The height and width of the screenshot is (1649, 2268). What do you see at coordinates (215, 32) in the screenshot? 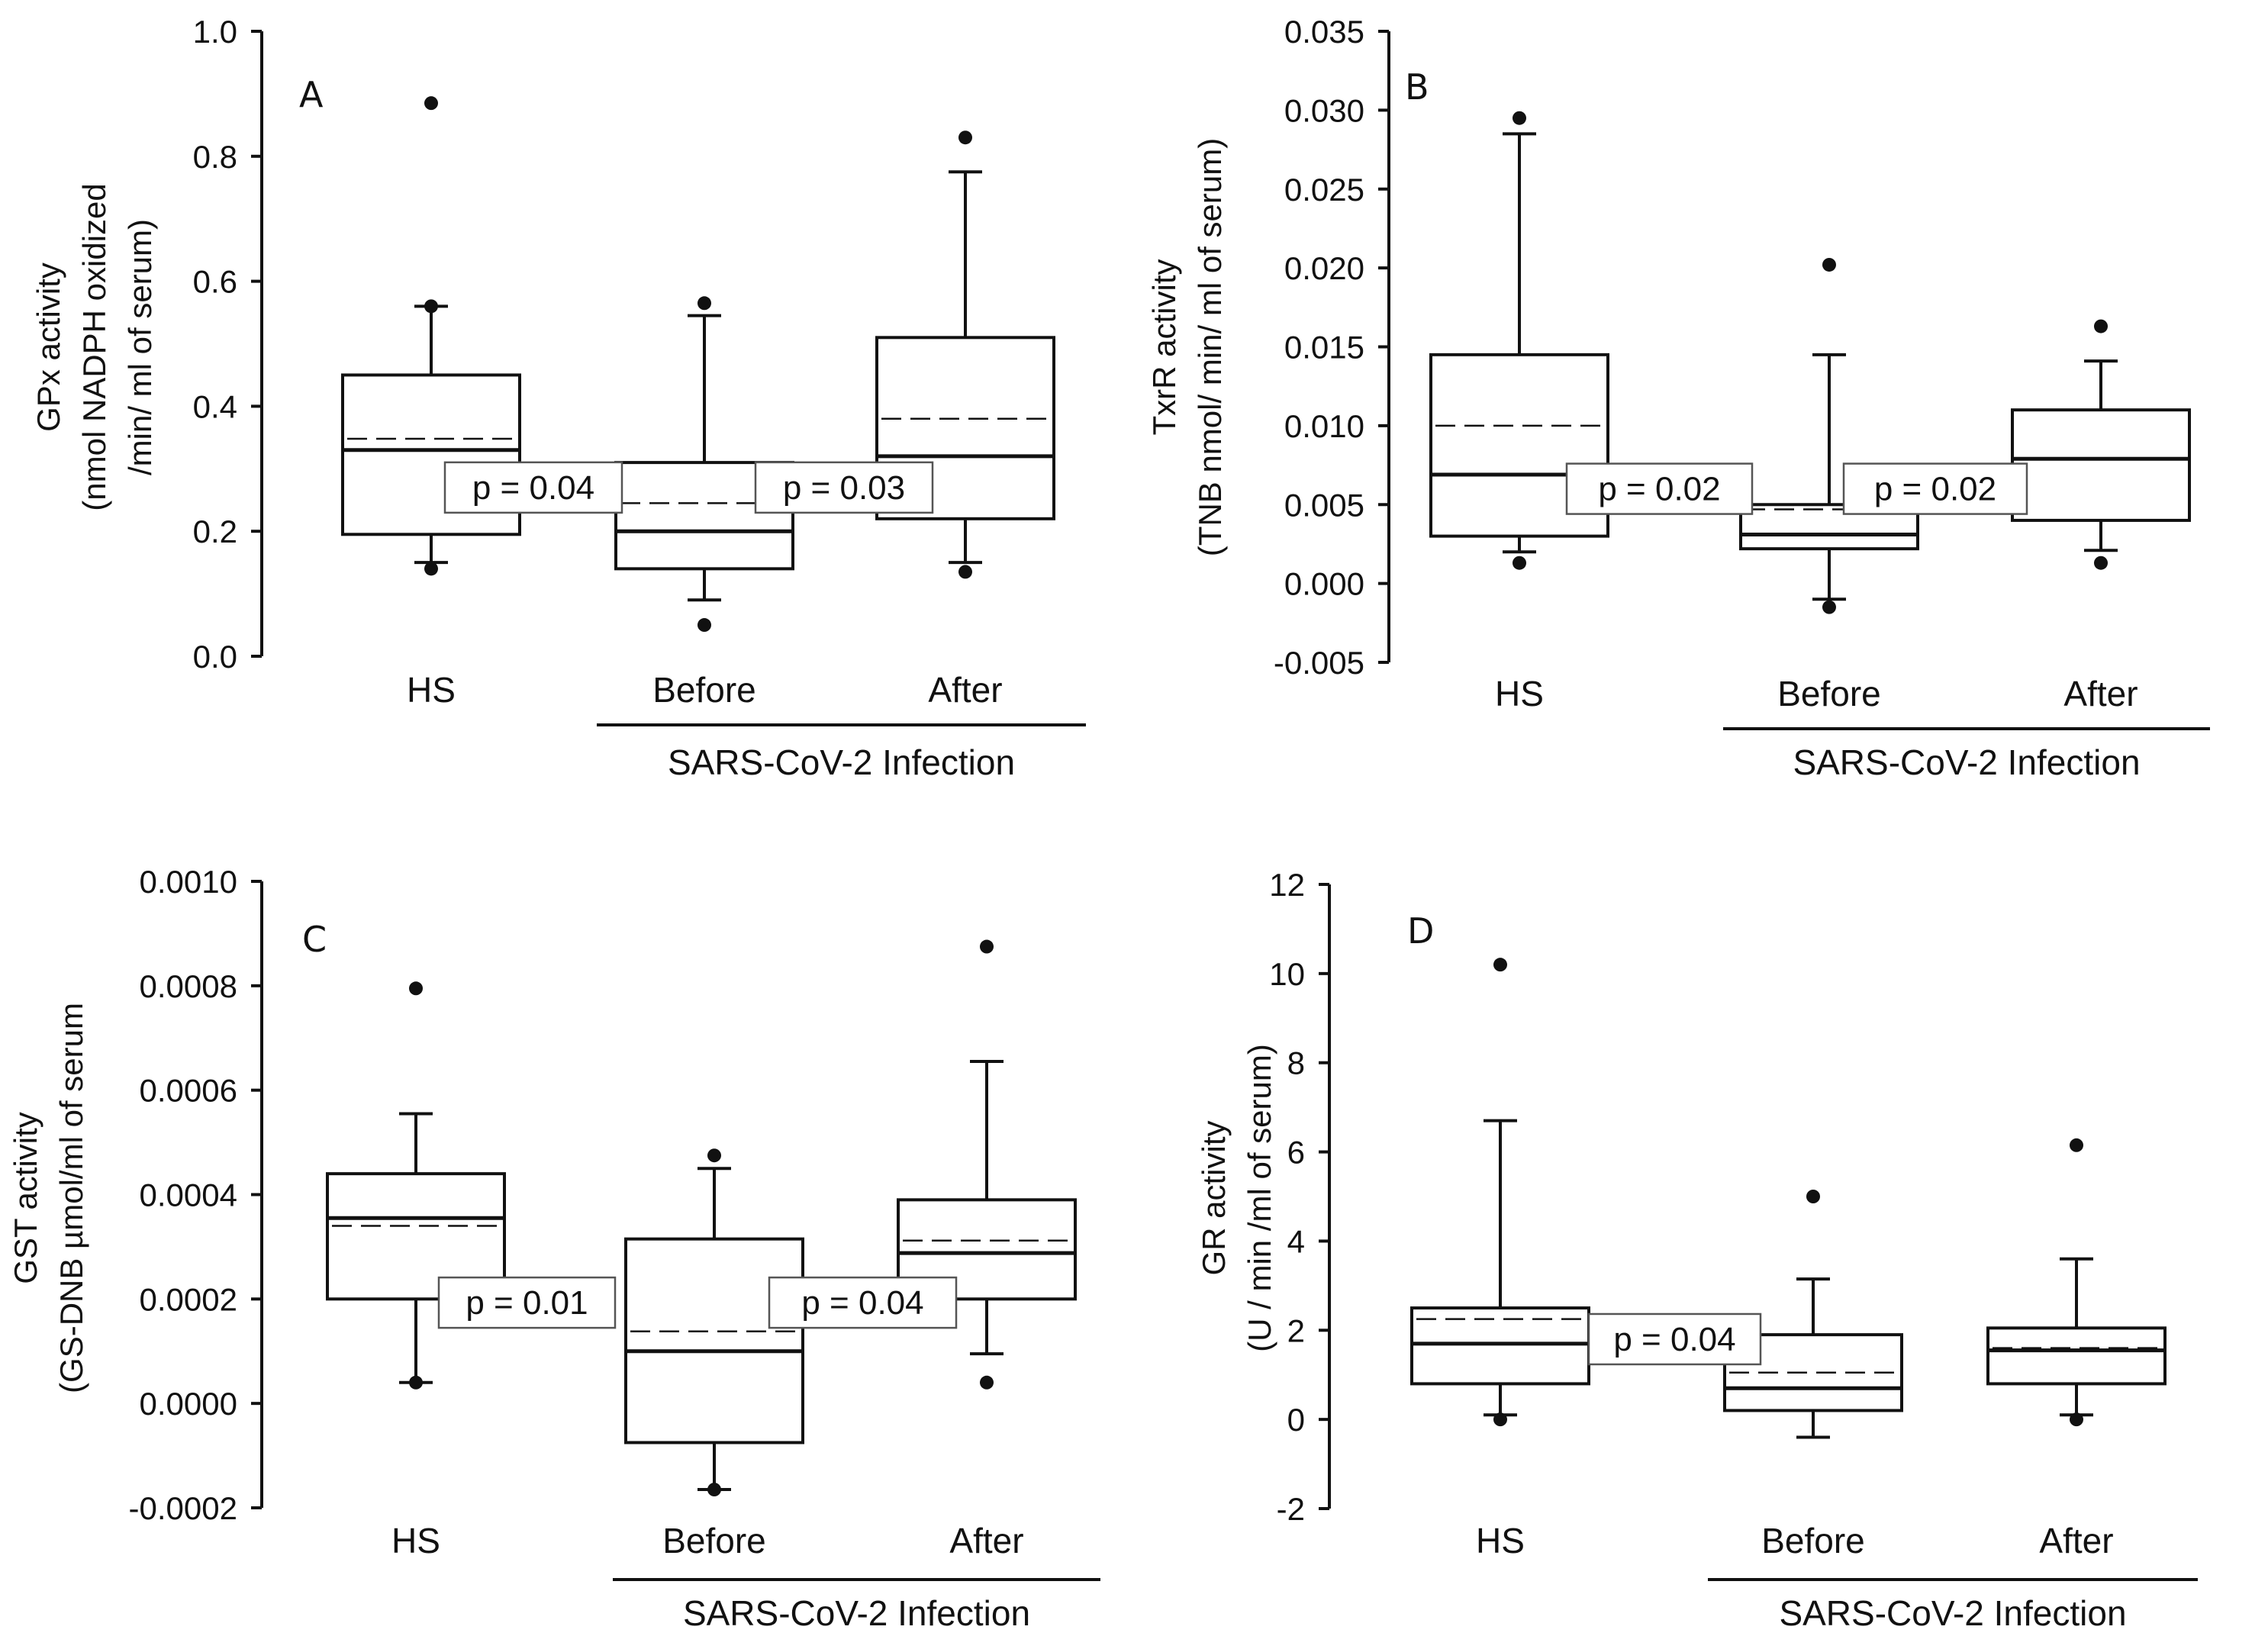
I see `y-tick-label: 1.0` at bounding box center [215, 32].